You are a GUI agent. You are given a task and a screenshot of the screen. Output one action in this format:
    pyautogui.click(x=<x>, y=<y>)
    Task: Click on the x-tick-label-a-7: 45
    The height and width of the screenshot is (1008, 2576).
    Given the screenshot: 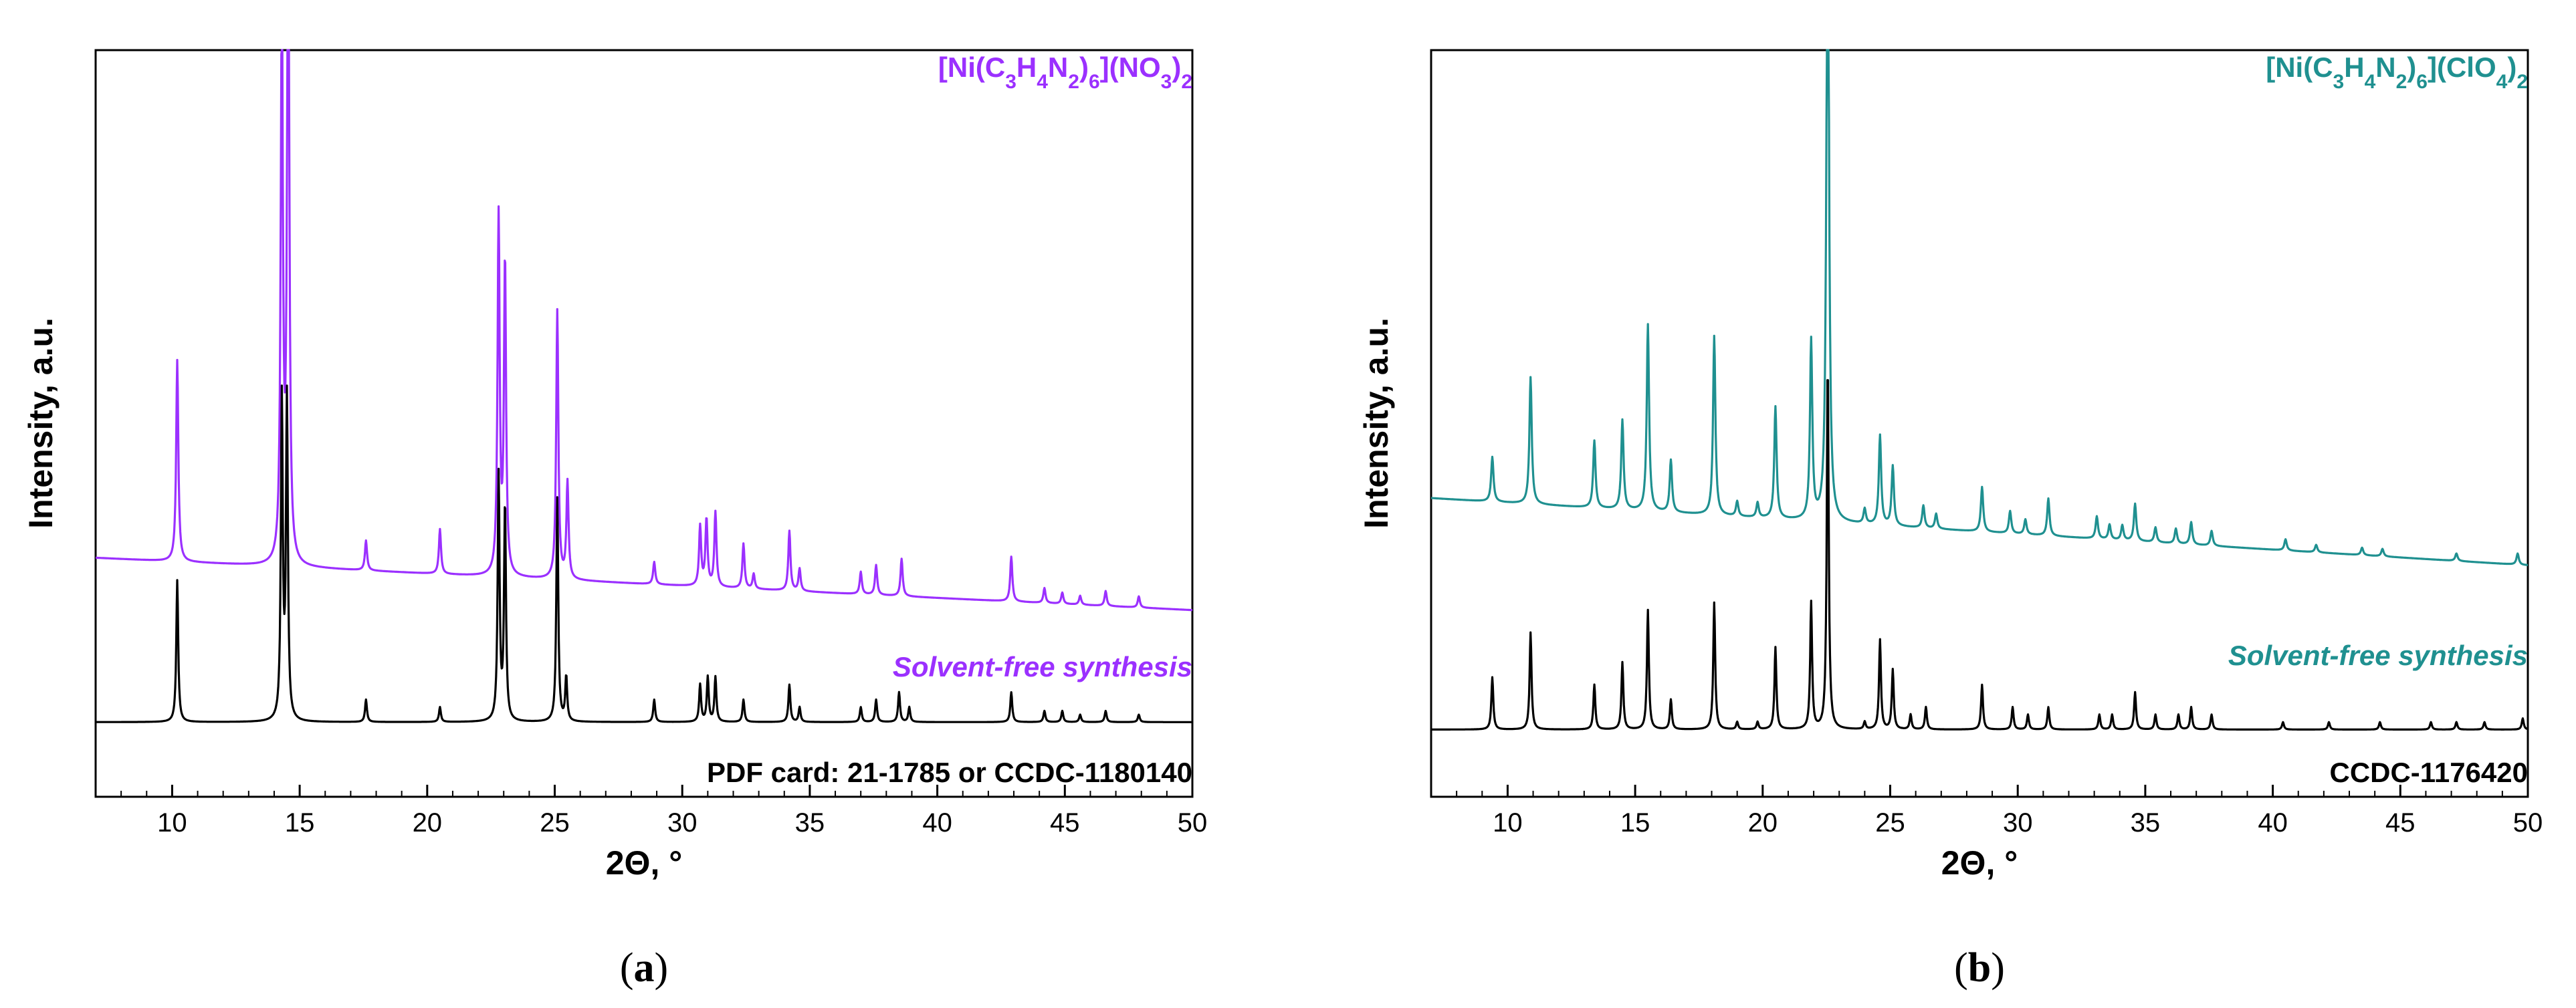 What is the action you would take?
    pyautogui.click(x=1065, y=823)
    